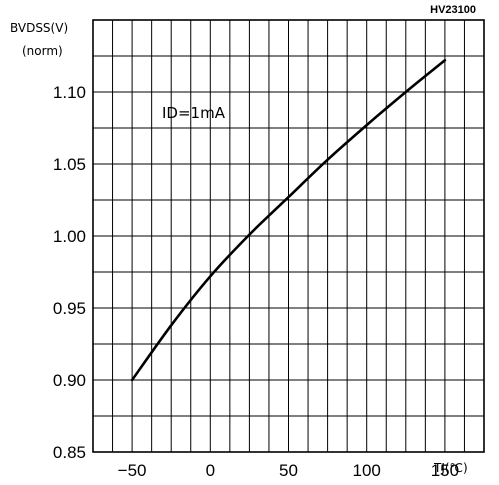  I want to click on y-tick-label: 0.90, so click(69, 380).